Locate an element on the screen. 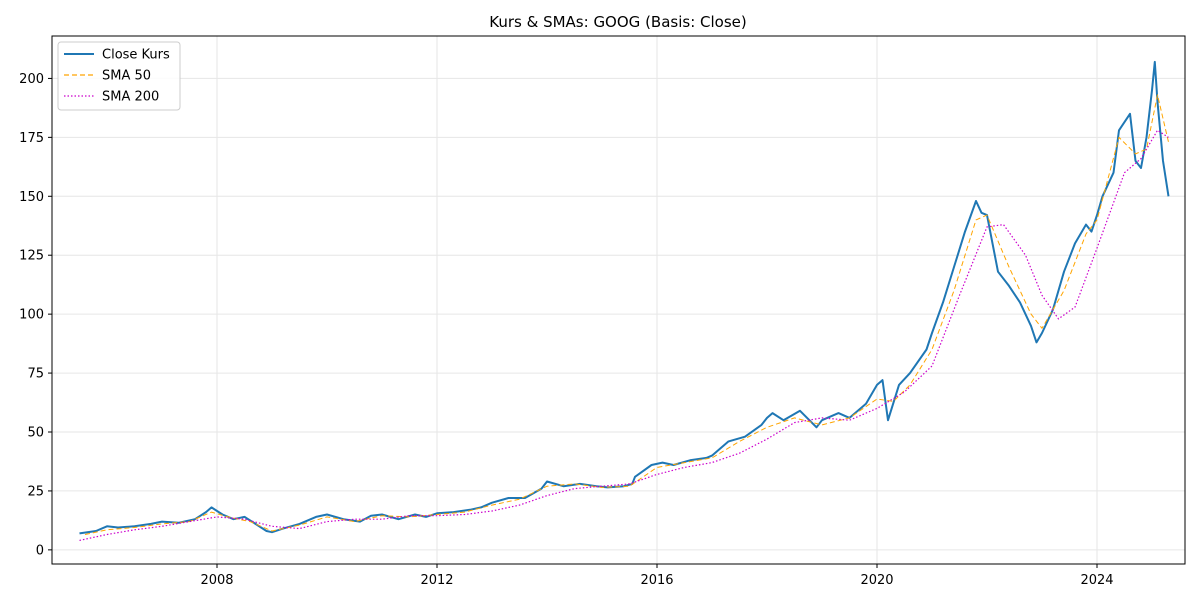  legend-label: SMA 200 is located at coordinates (130, 97).